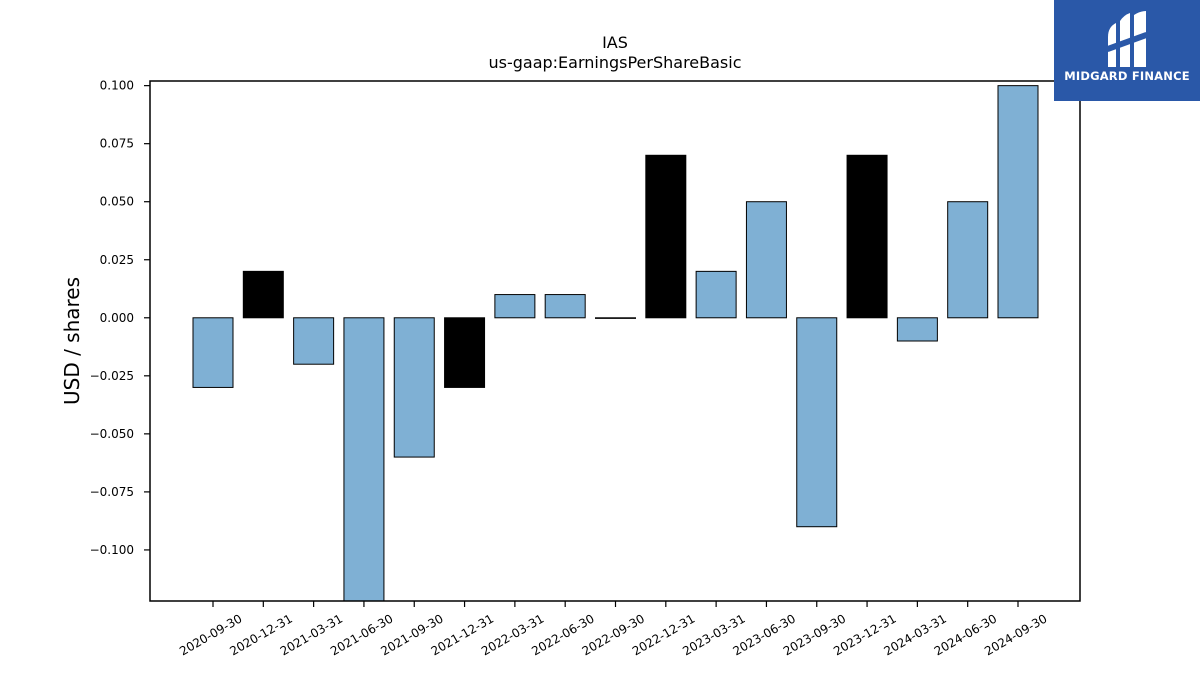  I want to click on midgard-finance-logo: MIDGARD FINANCE, so click(1127, 50).